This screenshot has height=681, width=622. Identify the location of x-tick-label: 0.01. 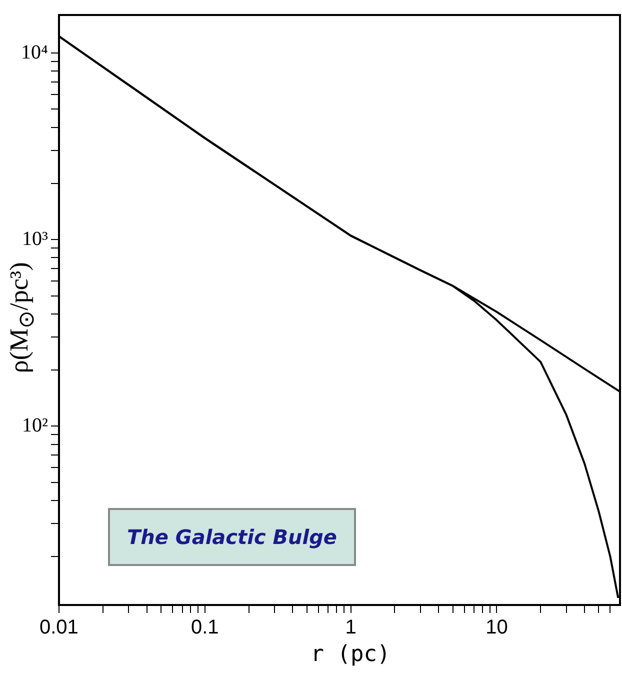
(59, 627).